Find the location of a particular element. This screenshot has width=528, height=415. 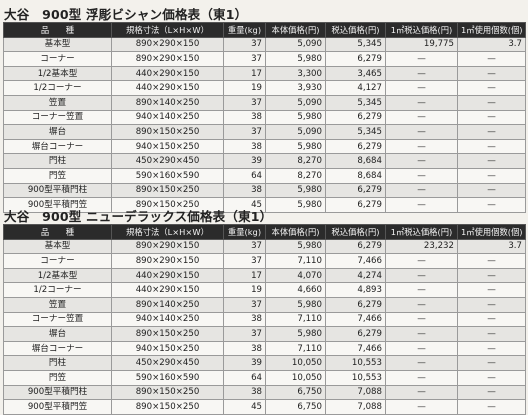

table-row: 塀台 890×150×250 37 5,090 5,345— — is located at coordinates (264, 132).